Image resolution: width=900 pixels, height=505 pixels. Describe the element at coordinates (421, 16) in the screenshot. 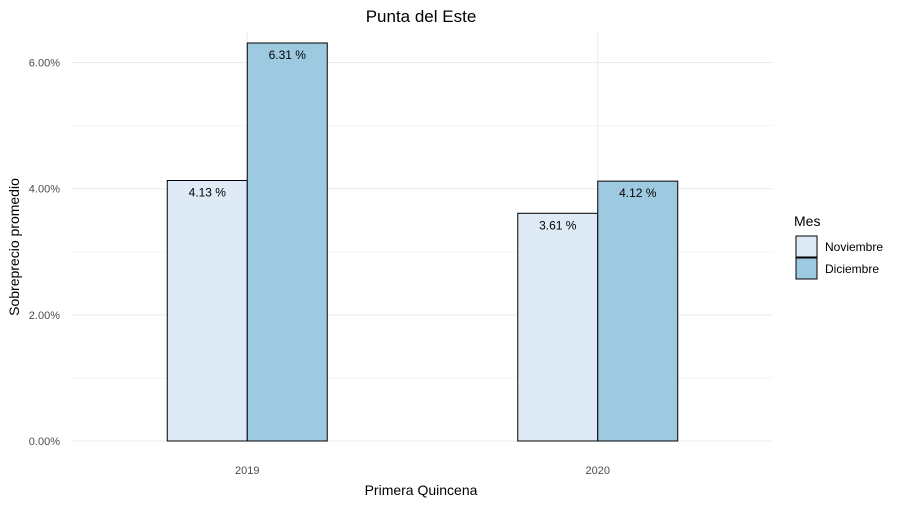

I see `chart-title: Punta del Este` at that location.